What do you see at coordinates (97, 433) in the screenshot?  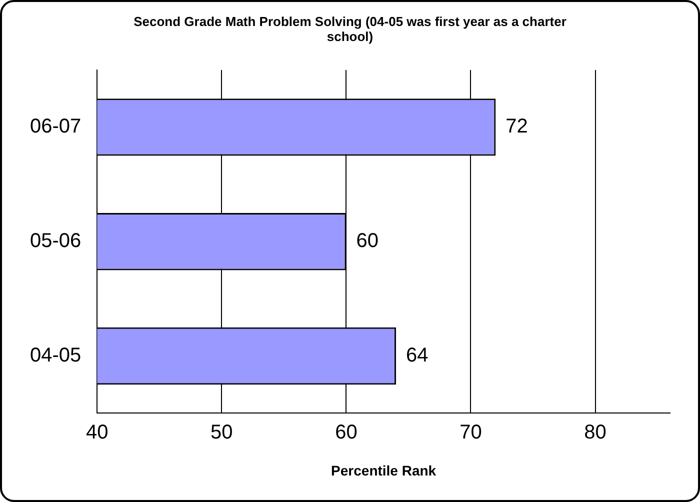 I see `x-tick-label: 40` at bounding box center [97, 433].